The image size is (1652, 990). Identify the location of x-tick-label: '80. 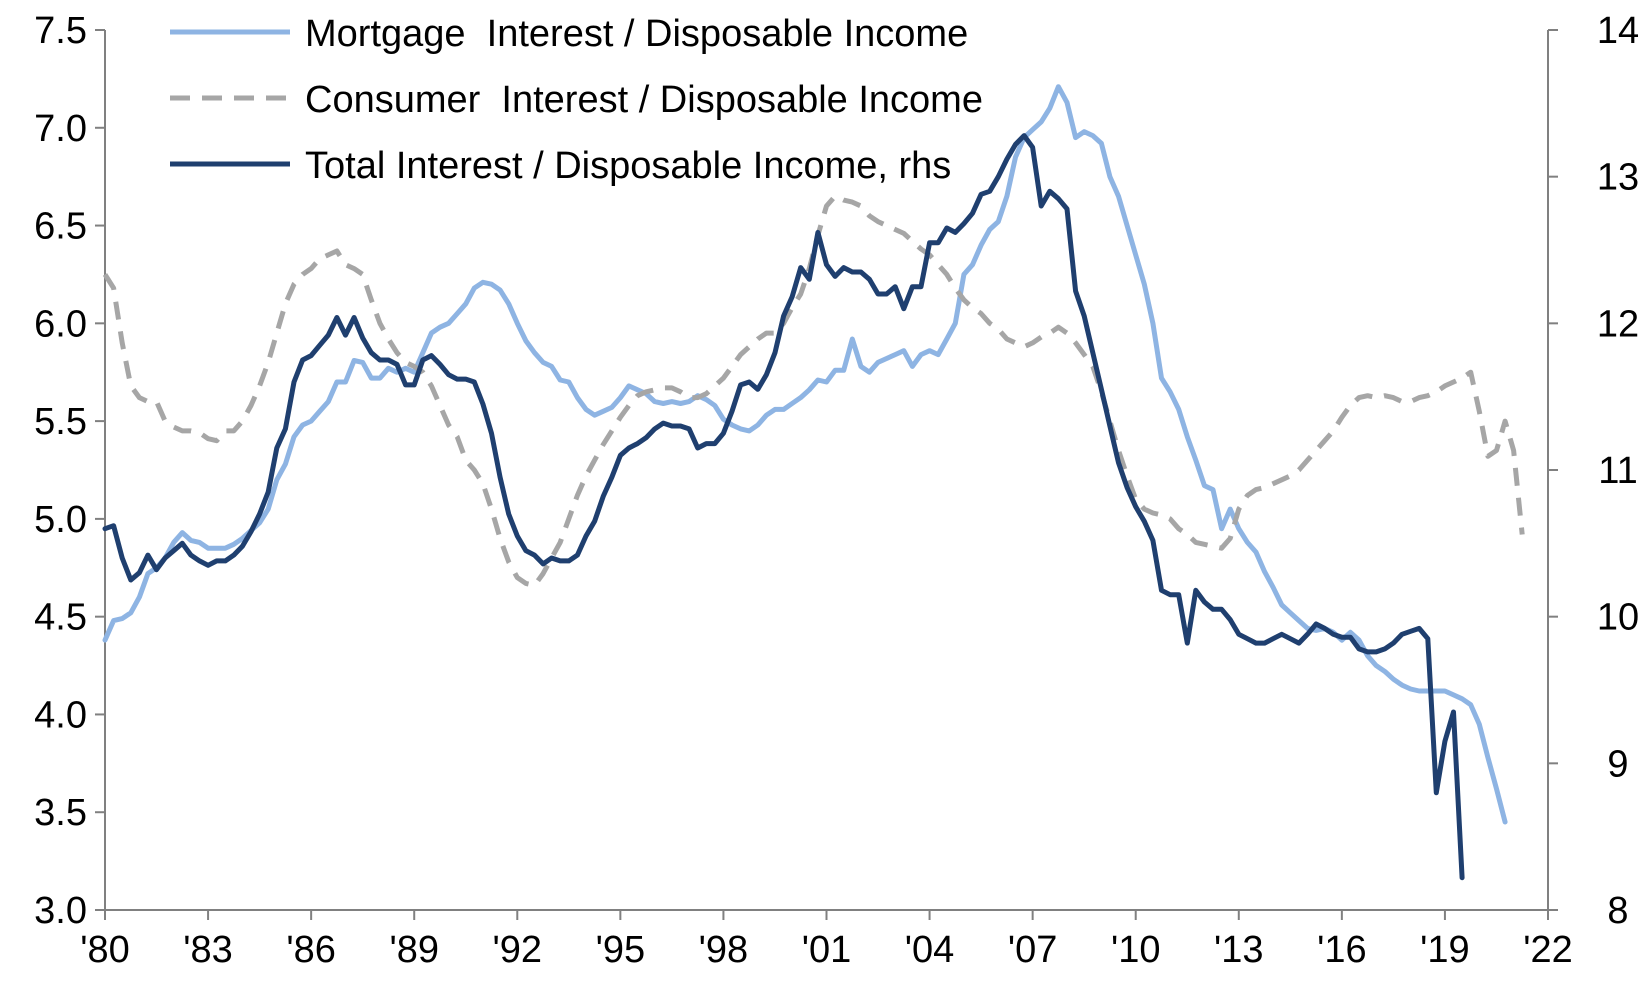
(105, 950).